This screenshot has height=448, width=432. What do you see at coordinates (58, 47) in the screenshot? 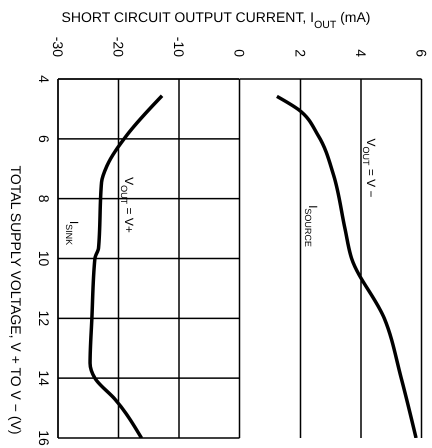
I see `x-tick-label: -30` at bounding box center [58, 47].